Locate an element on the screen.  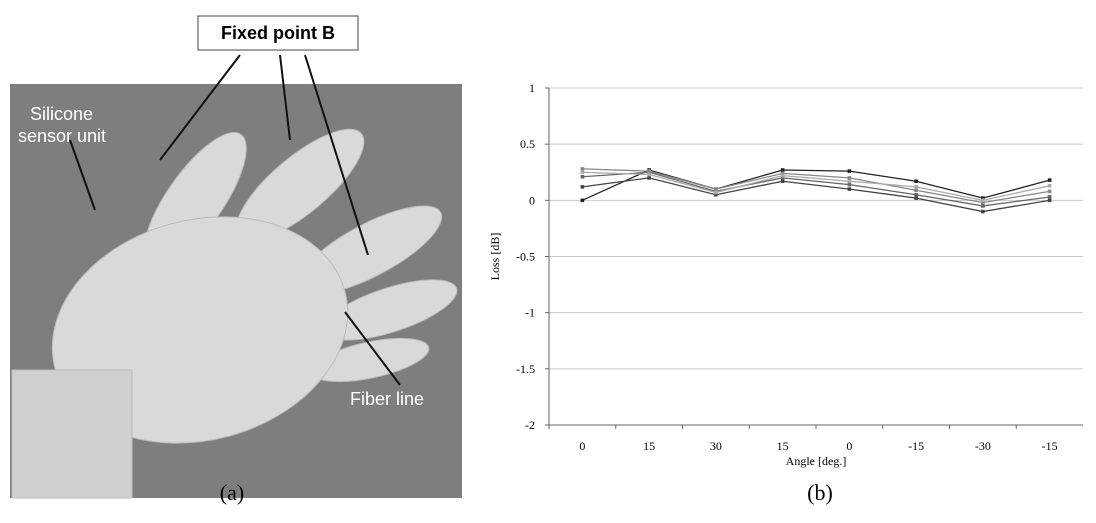
caption: (a) is located at coordinates (232, 492).